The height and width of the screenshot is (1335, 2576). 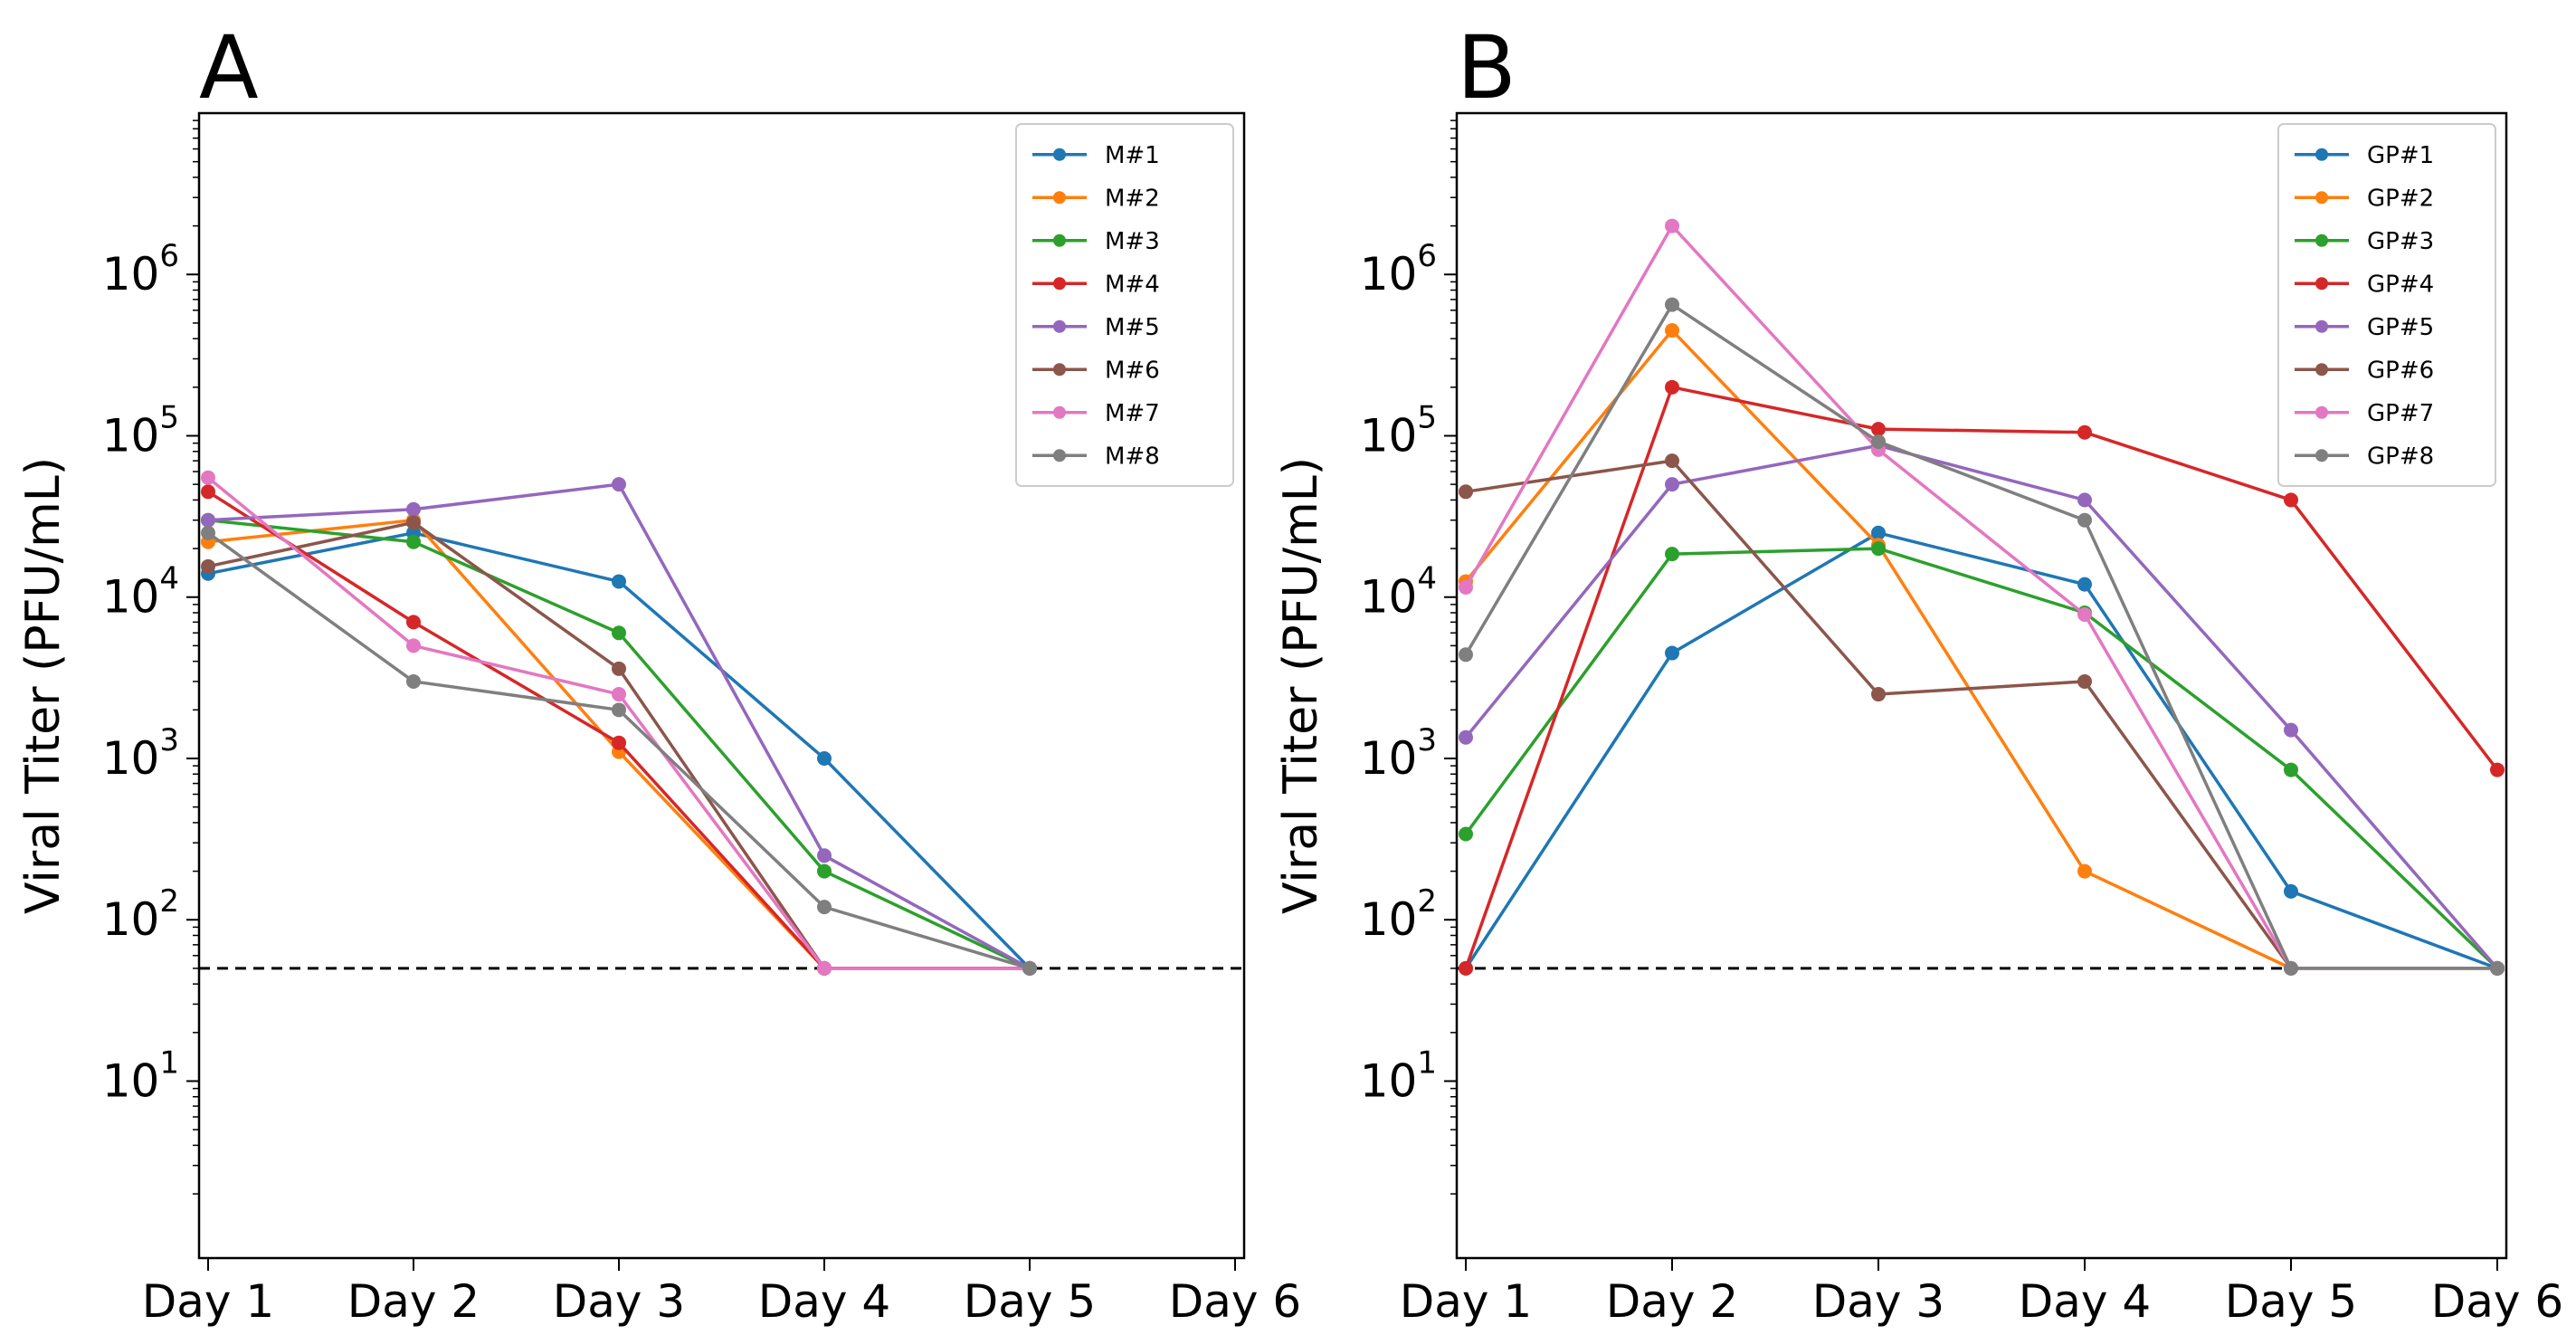 What do you see at coordinates (2400, 414) in the screenshot?
I see `legend-label: GP#7` at bounding box center [2400, 414].